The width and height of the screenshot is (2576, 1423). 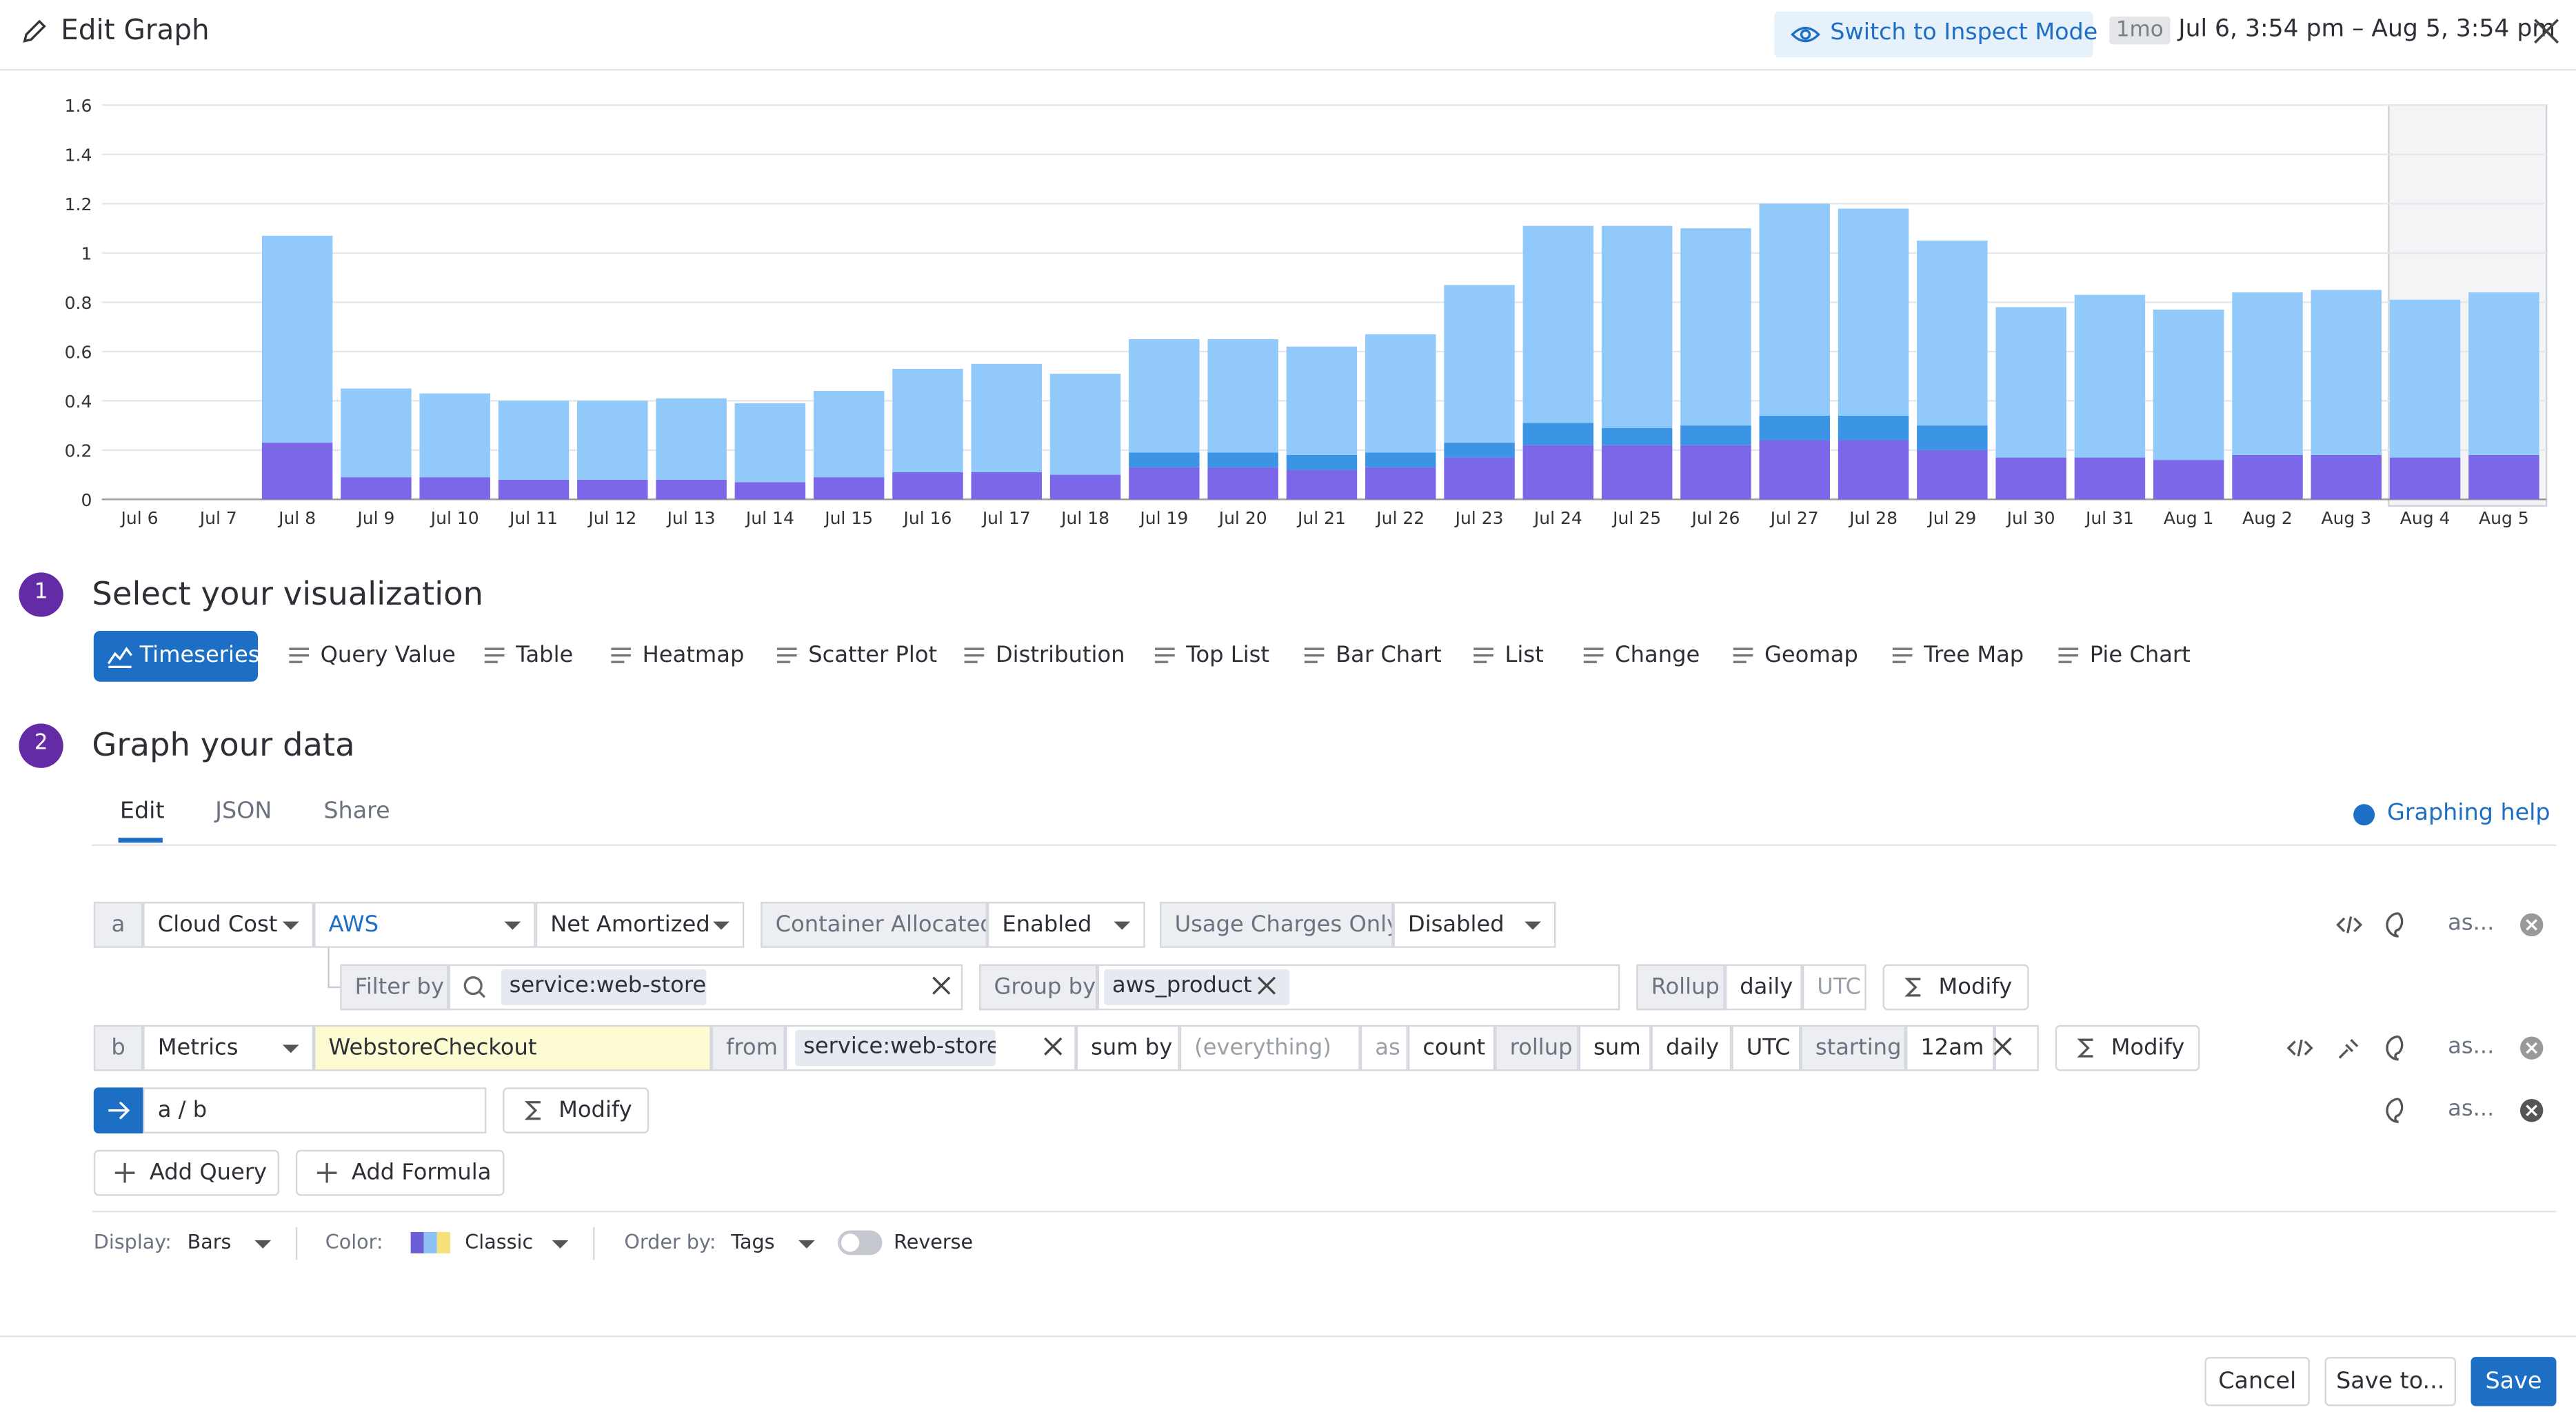 I want to click on visualization-button: List, so click(x=1524, y=655).